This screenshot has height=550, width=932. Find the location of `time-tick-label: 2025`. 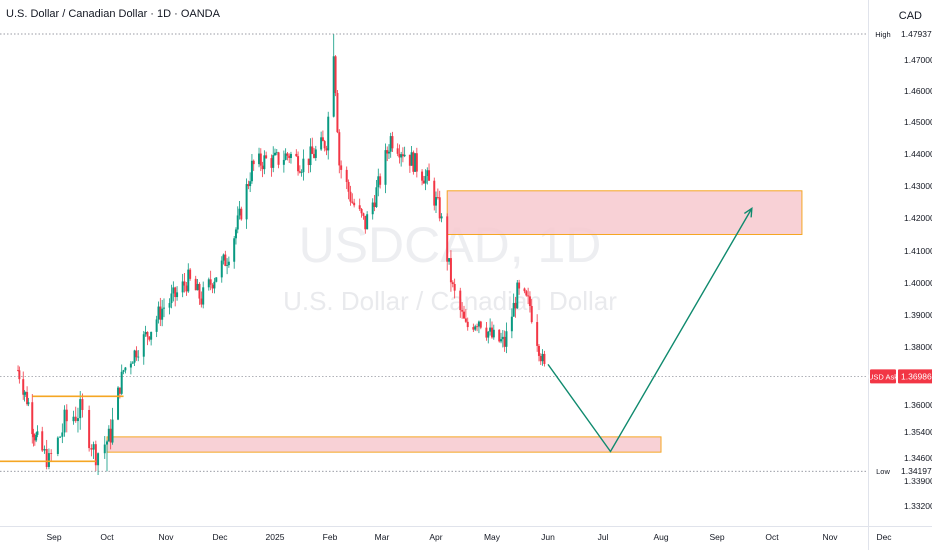

time-tick-label: 2025 is located at coordinates (275, 537).